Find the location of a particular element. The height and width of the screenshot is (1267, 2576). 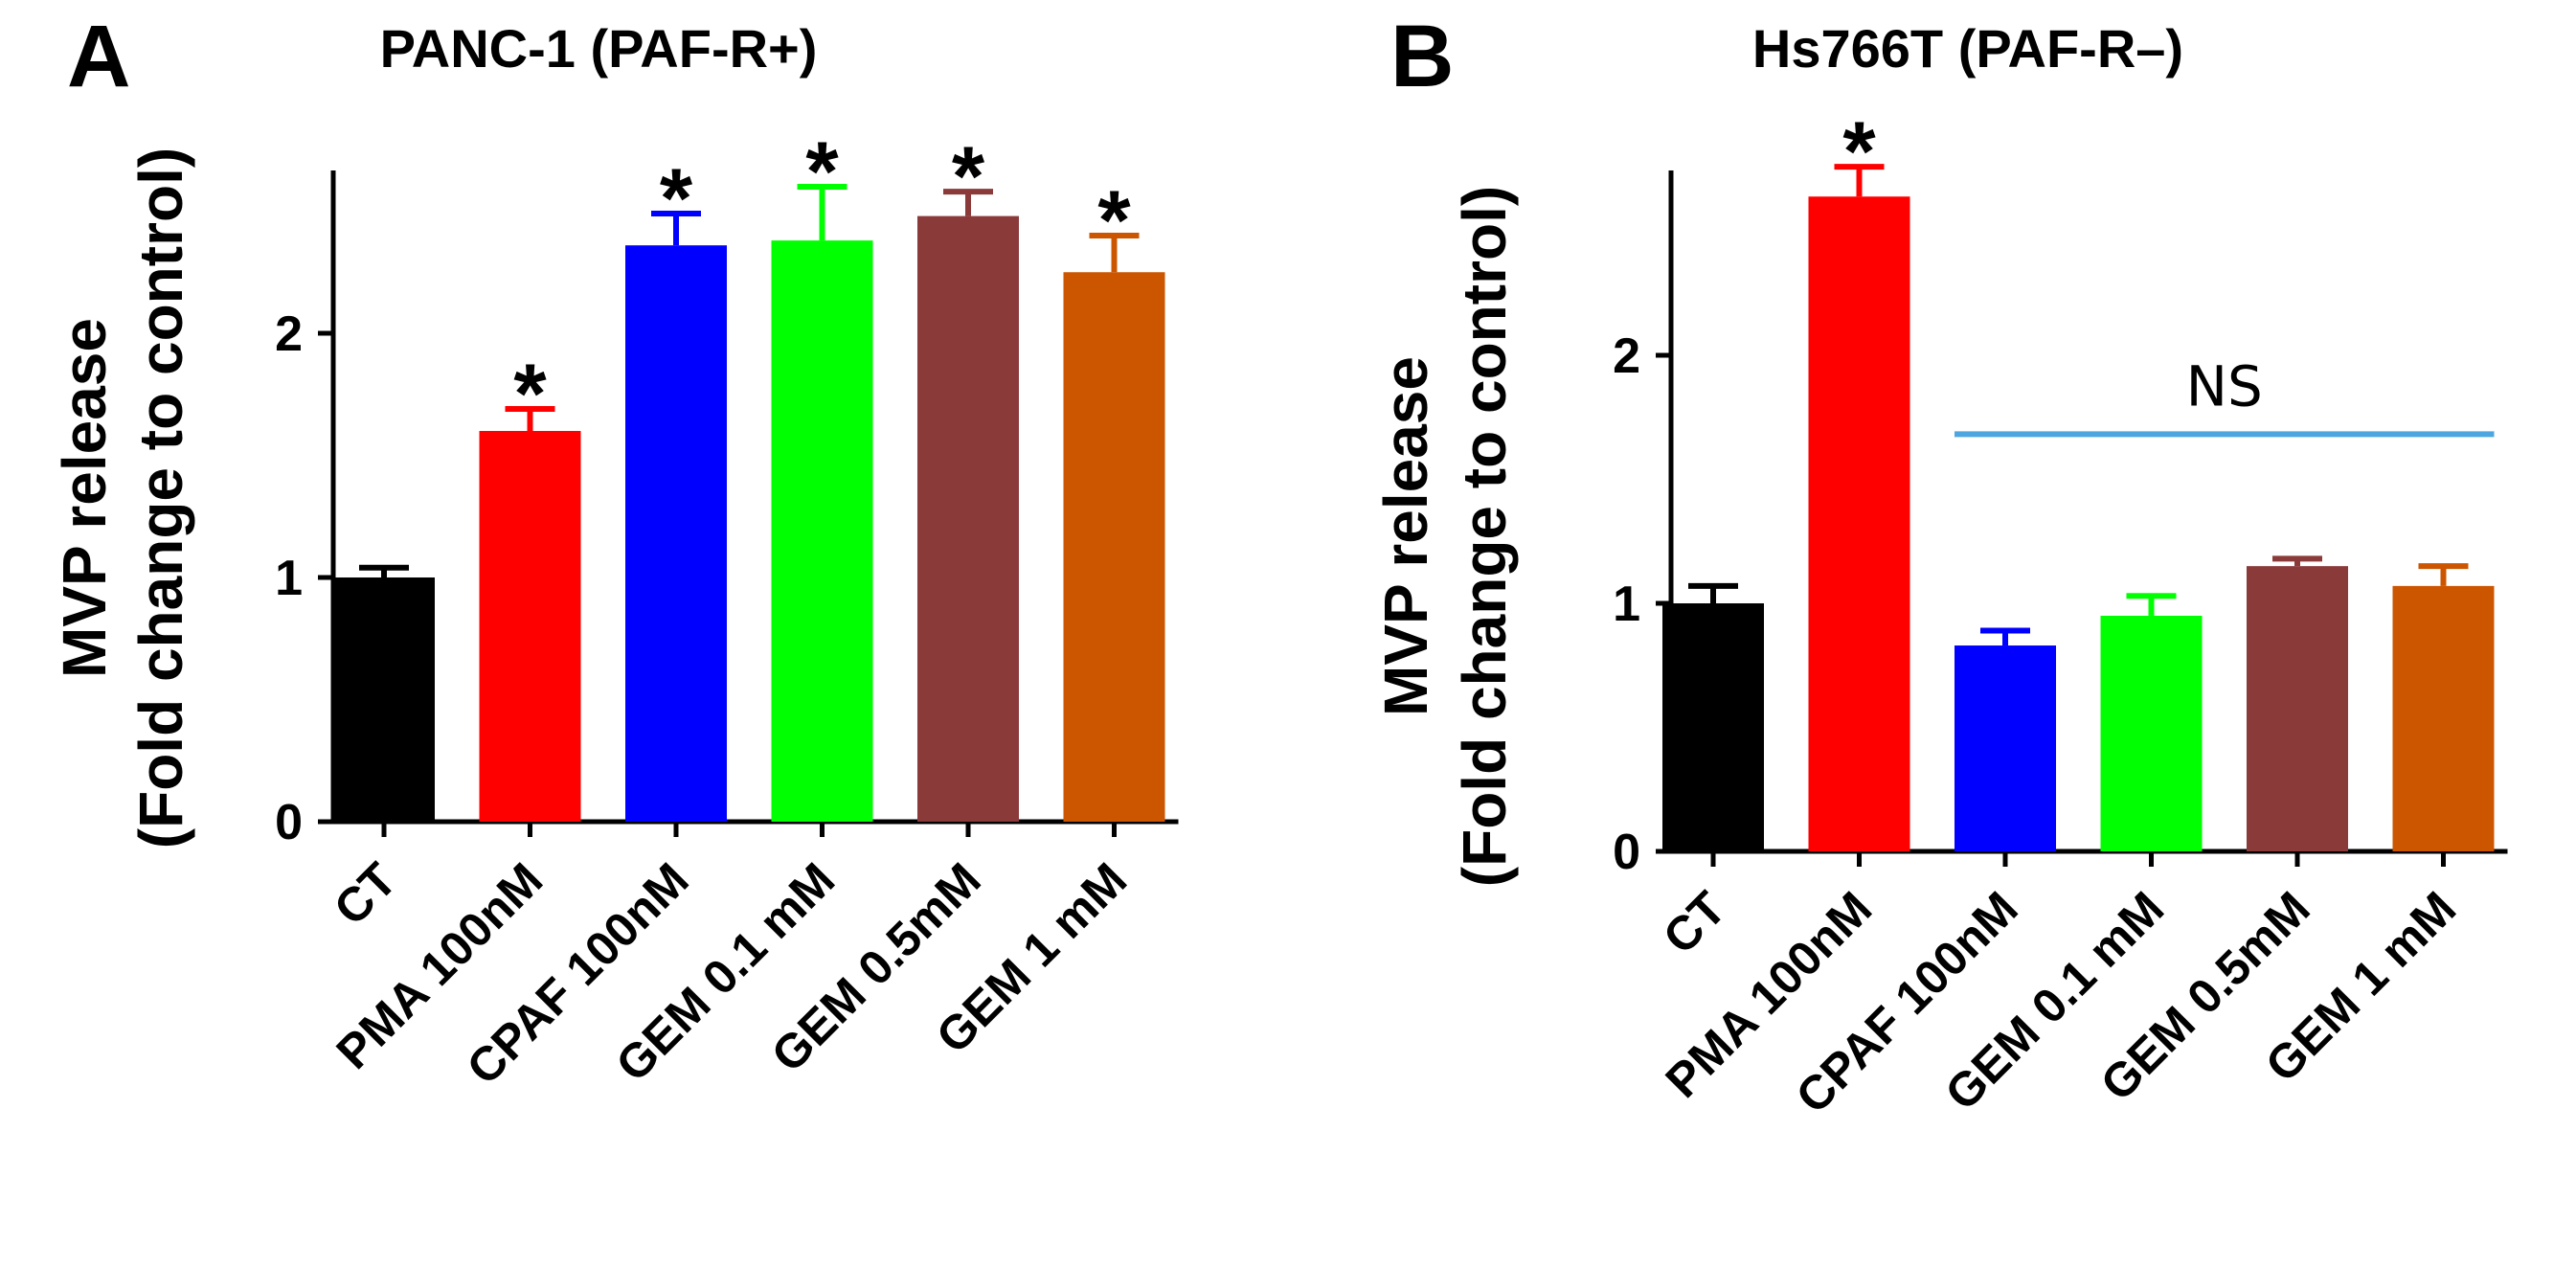

chart-title: Hs766T (PAF-R–) is located at coordinates (1967, 49).